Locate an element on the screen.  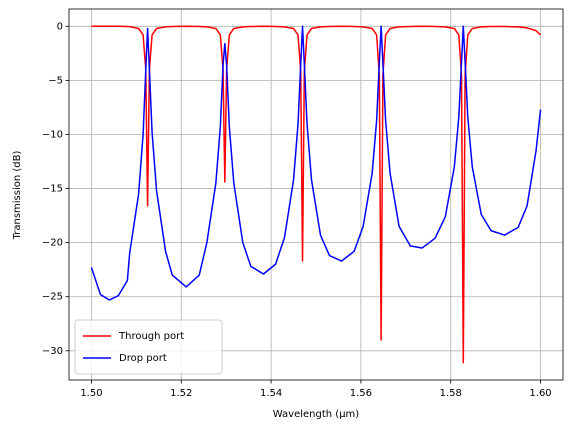
x-tick-label: 1.50 is located at coordinates (91, 393).